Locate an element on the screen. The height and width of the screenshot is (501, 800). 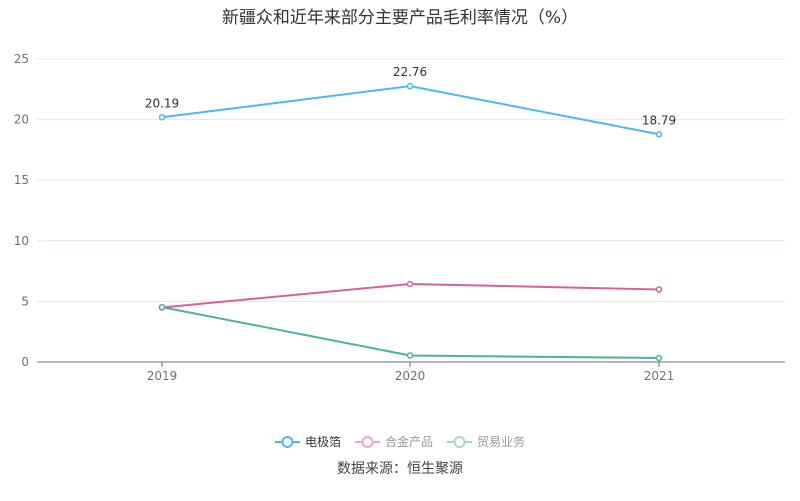
data-label: 18.79 is located at coordinates (659, 120).